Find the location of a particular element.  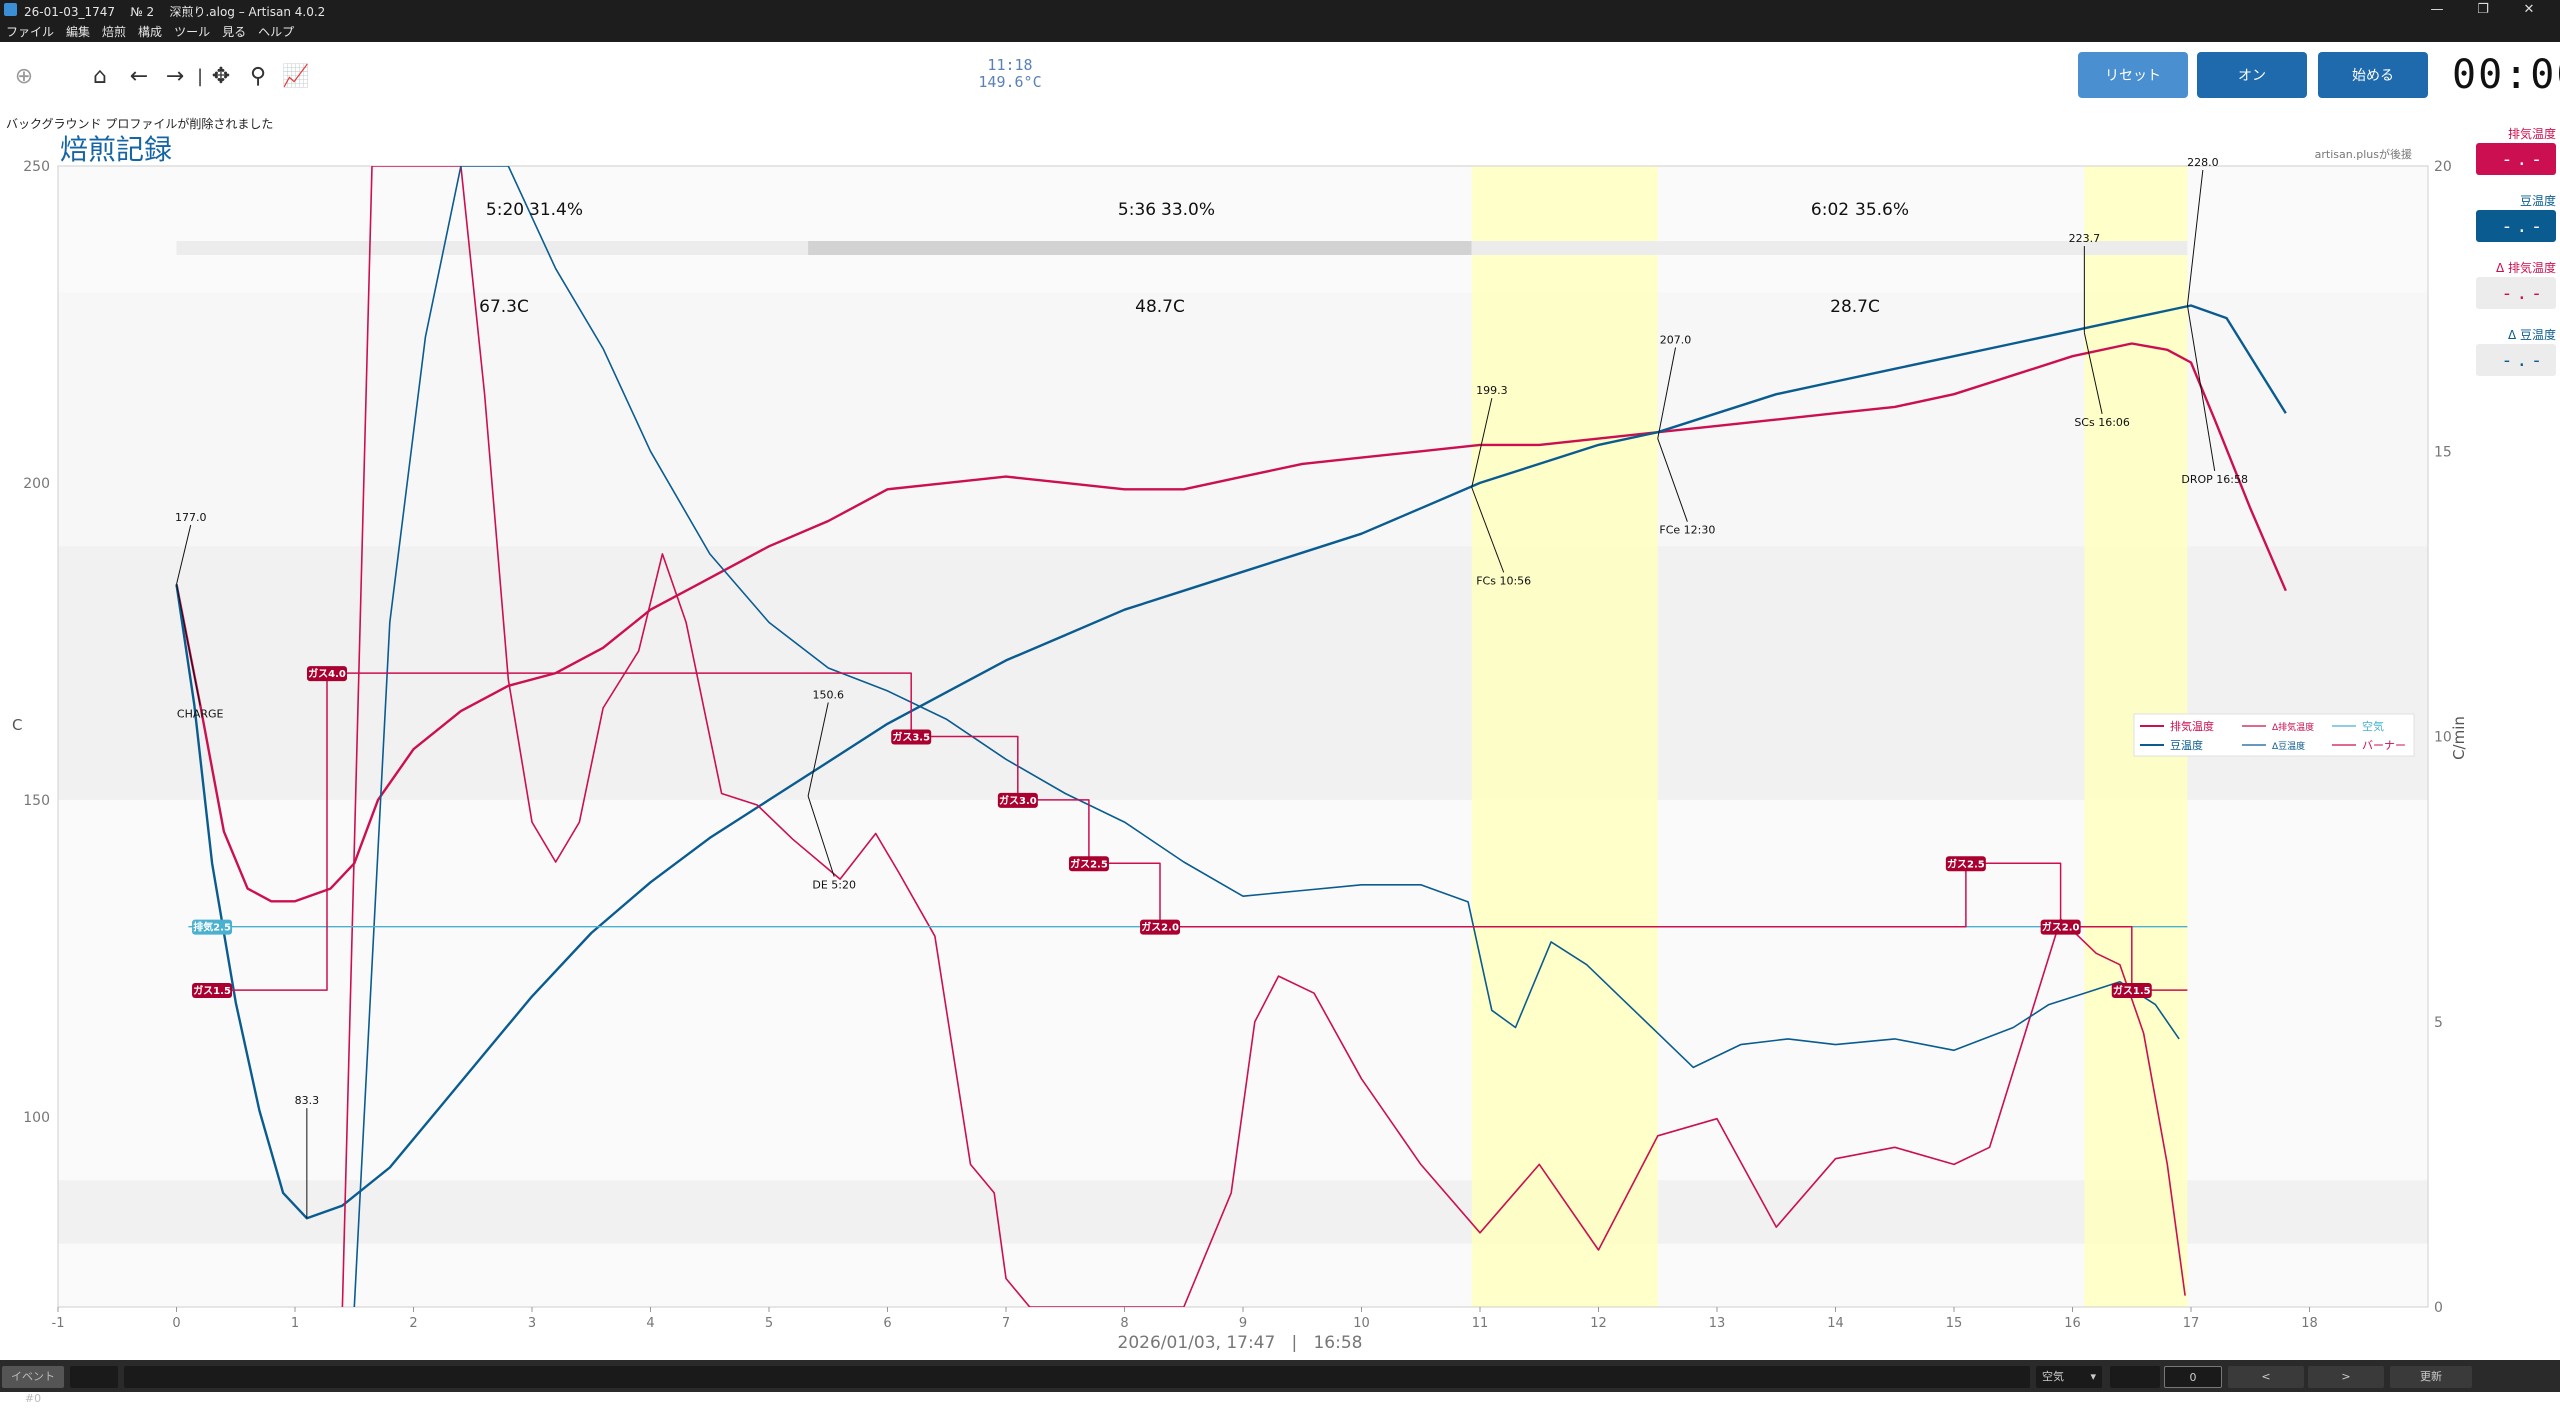

phase1-time: 5:20 is located at coordinates (505, 210).